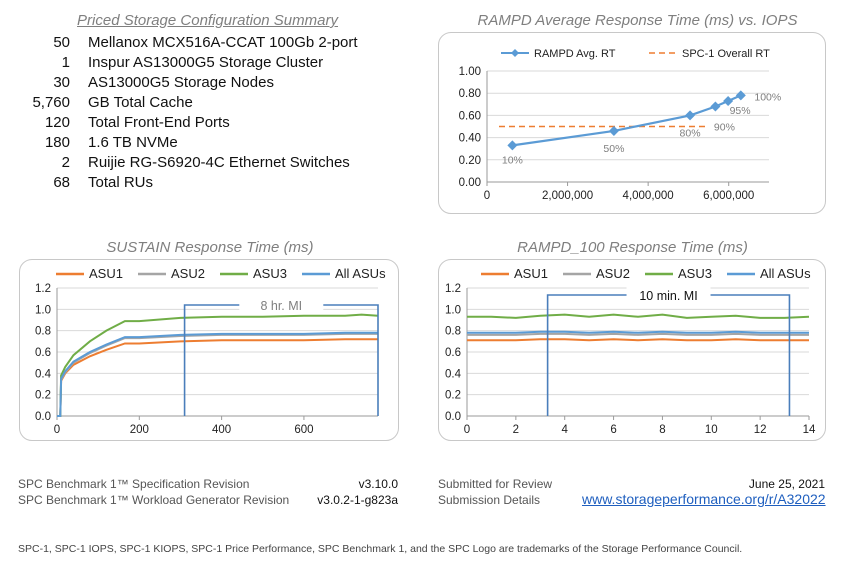 The height and width of the screenshot is (568, 850). I want to click on submitted-label: Submitted for Review, so click(495, 484).